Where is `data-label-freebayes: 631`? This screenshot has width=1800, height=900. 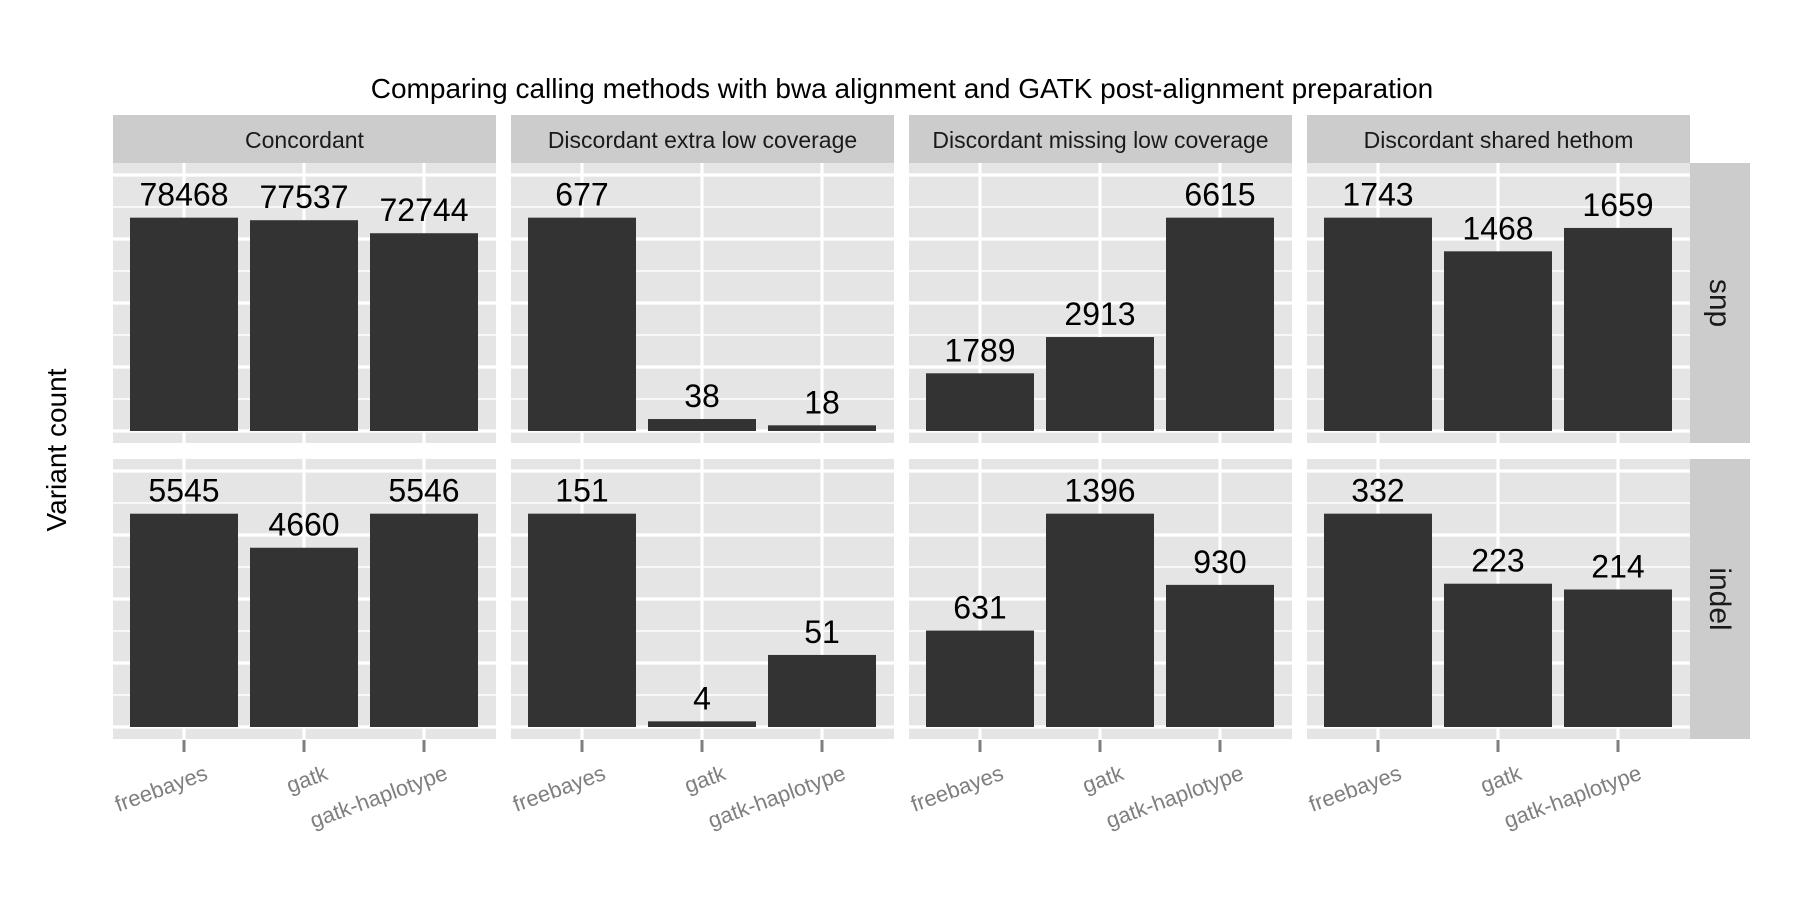
data-label-freebayes: 631 is located at coordinates (979, 608).